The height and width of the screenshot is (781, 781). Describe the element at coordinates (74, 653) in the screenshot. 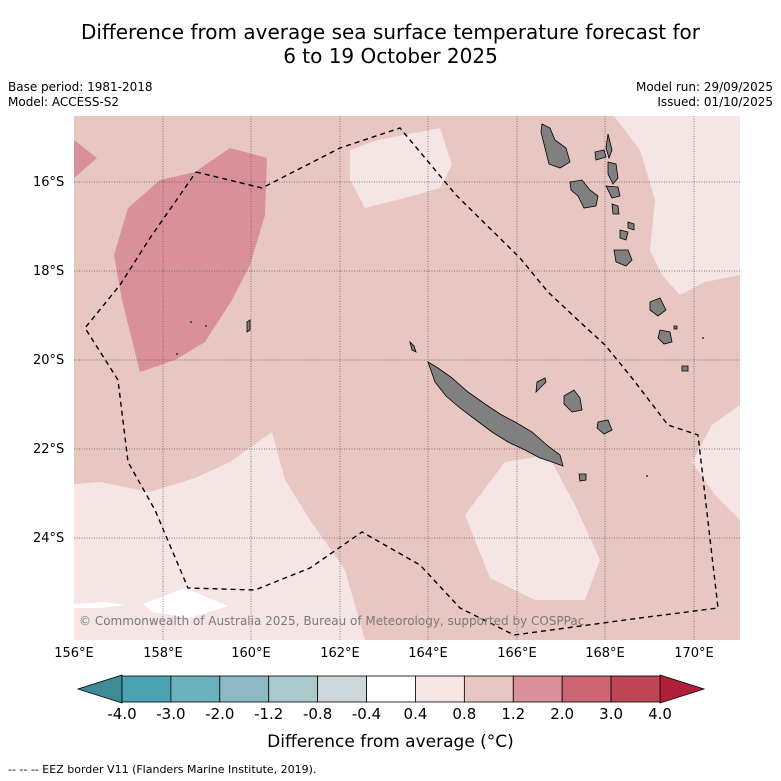

I see `x-tick-156e: 156°E` at that location.